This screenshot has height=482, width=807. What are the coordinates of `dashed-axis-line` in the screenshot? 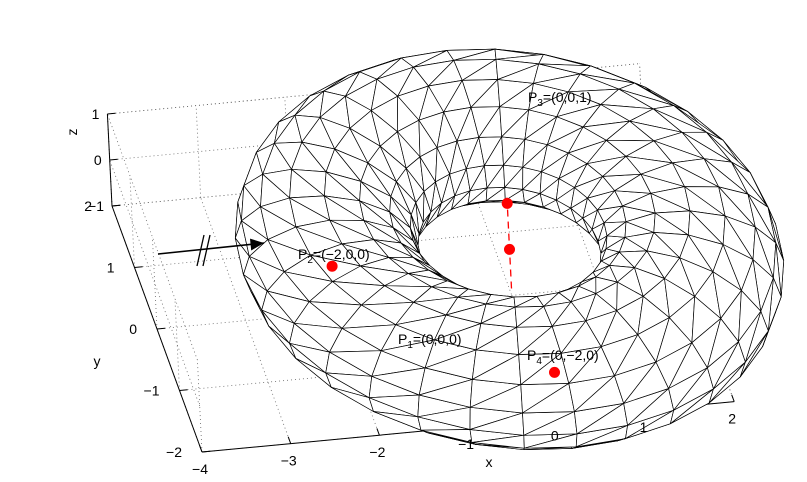 It's located at (509, 242).